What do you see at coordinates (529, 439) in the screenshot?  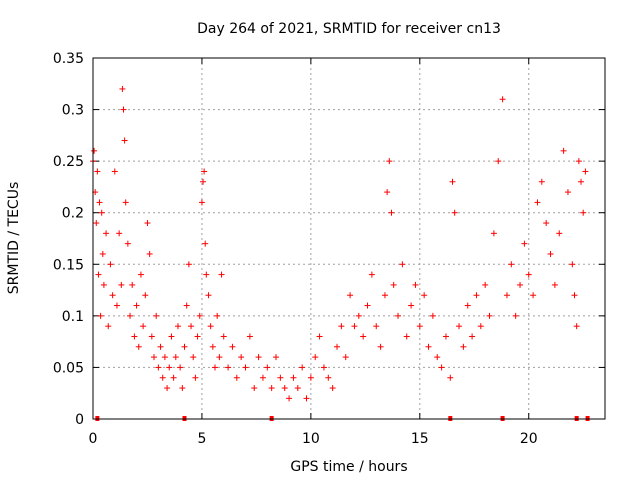 I see `x-tick-label: 20` at bounding box center [529, 439].